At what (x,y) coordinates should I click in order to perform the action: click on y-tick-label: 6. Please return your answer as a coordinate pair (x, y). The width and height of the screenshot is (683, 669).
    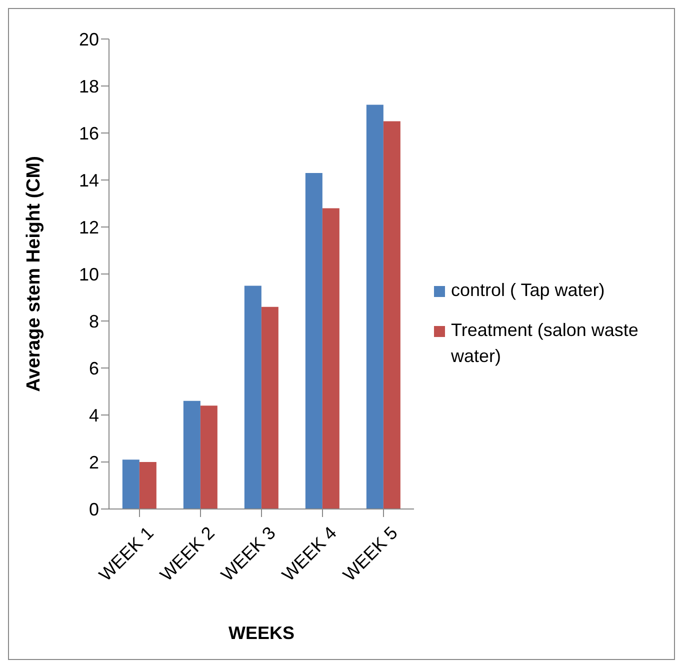
    Looking at the image, I should click on (93, 368).